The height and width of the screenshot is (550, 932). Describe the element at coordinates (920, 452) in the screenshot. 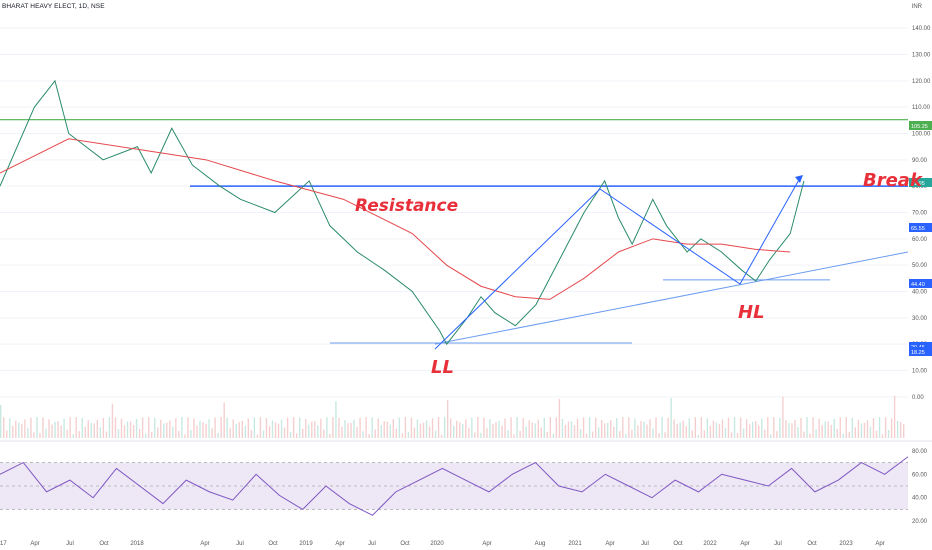

I see `rsi-tick-label: 80.00` at that location.